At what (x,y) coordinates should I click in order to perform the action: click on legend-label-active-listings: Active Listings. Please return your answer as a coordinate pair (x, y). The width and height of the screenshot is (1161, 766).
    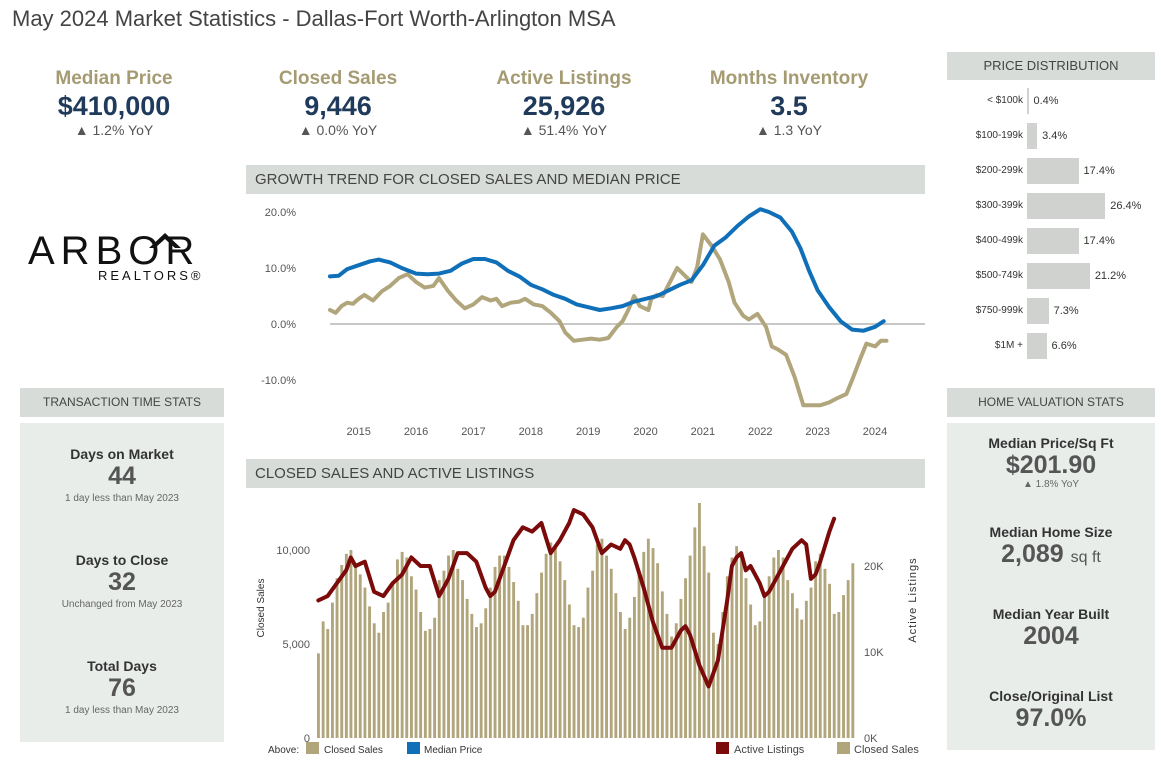
    Looking at the image, I should click on (769, 750).